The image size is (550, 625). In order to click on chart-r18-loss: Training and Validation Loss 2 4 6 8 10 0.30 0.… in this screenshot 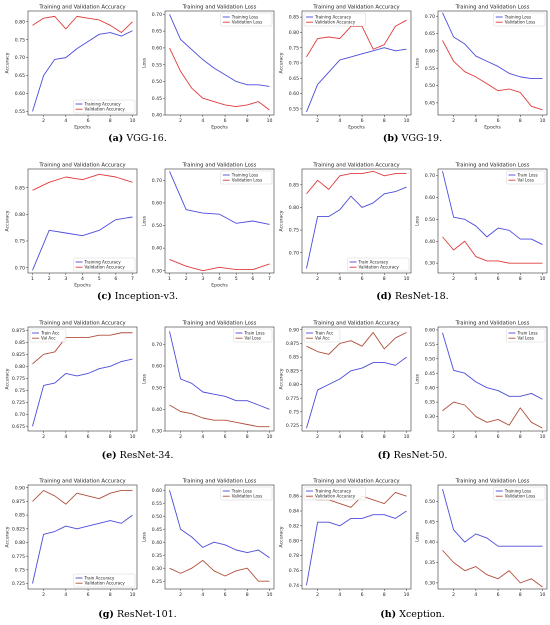, I will do `click(482, 226)`.